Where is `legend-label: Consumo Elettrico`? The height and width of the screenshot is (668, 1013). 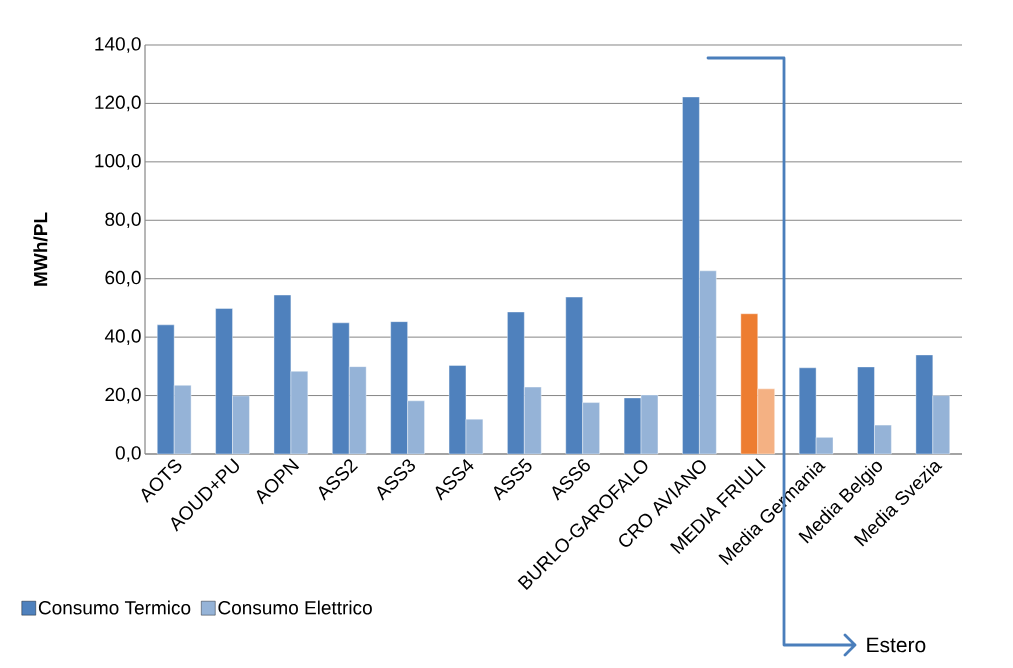
legend-label: Consumo Elettrico is located at coordinates (295, 607).